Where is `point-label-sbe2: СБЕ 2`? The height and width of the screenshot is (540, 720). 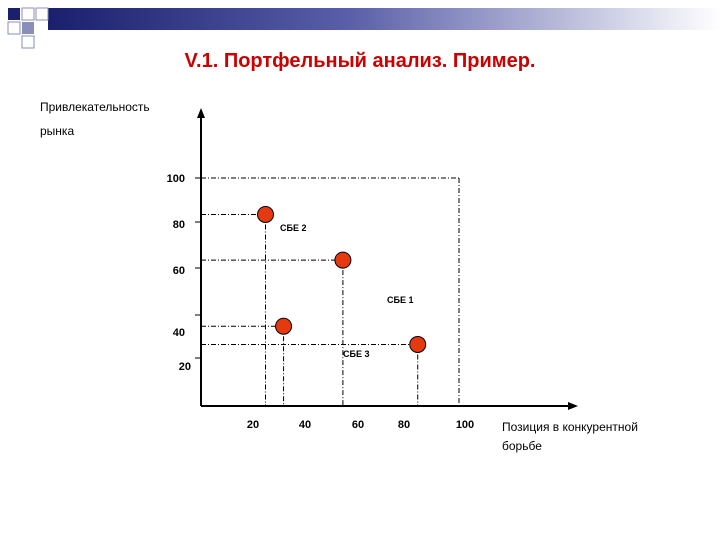
point-label-sbe2: СБЕ 2 is located at coordinates (293, 228).